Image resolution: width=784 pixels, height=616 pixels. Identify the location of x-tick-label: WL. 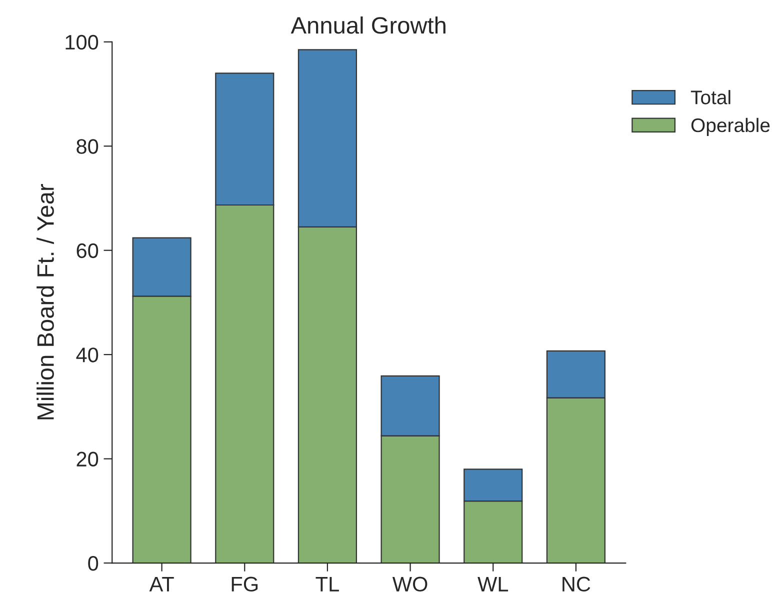
(493, 584).